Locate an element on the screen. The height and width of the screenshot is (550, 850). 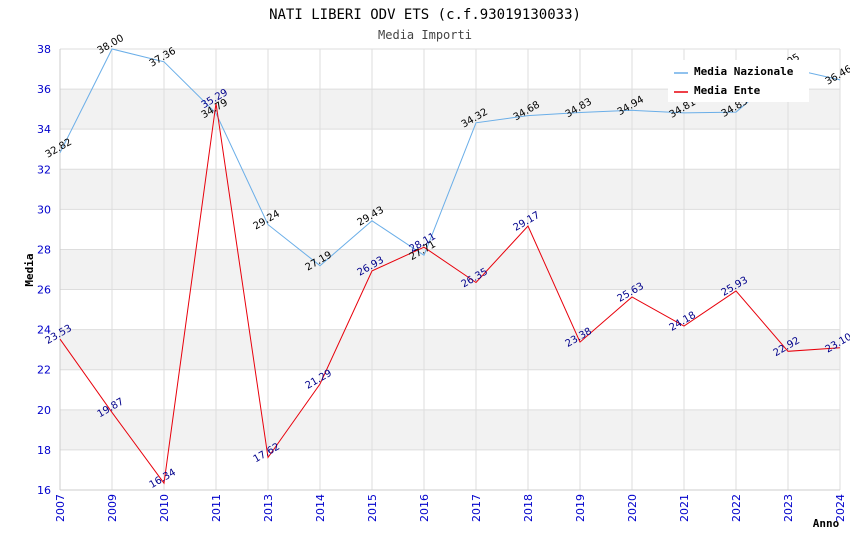
chart-title: NATI LIBERI ODV ETS (c.f.93019130033) is located at coordinates (425, 15).